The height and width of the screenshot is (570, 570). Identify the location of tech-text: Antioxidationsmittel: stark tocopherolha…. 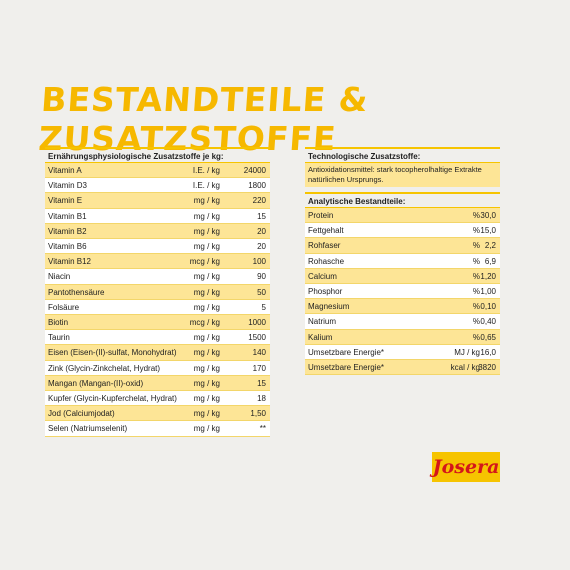
(402, 175).